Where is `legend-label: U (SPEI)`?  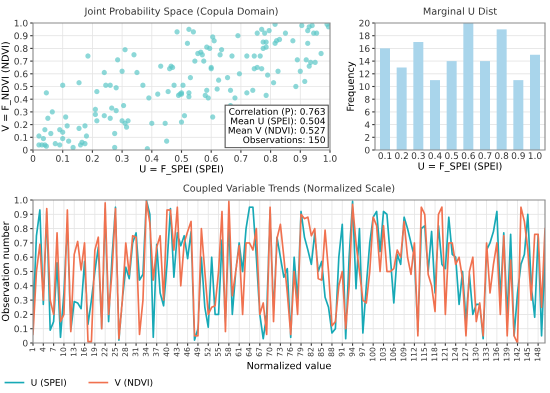 legend-label: U (SPEI) is located at coordinates (48, 382).